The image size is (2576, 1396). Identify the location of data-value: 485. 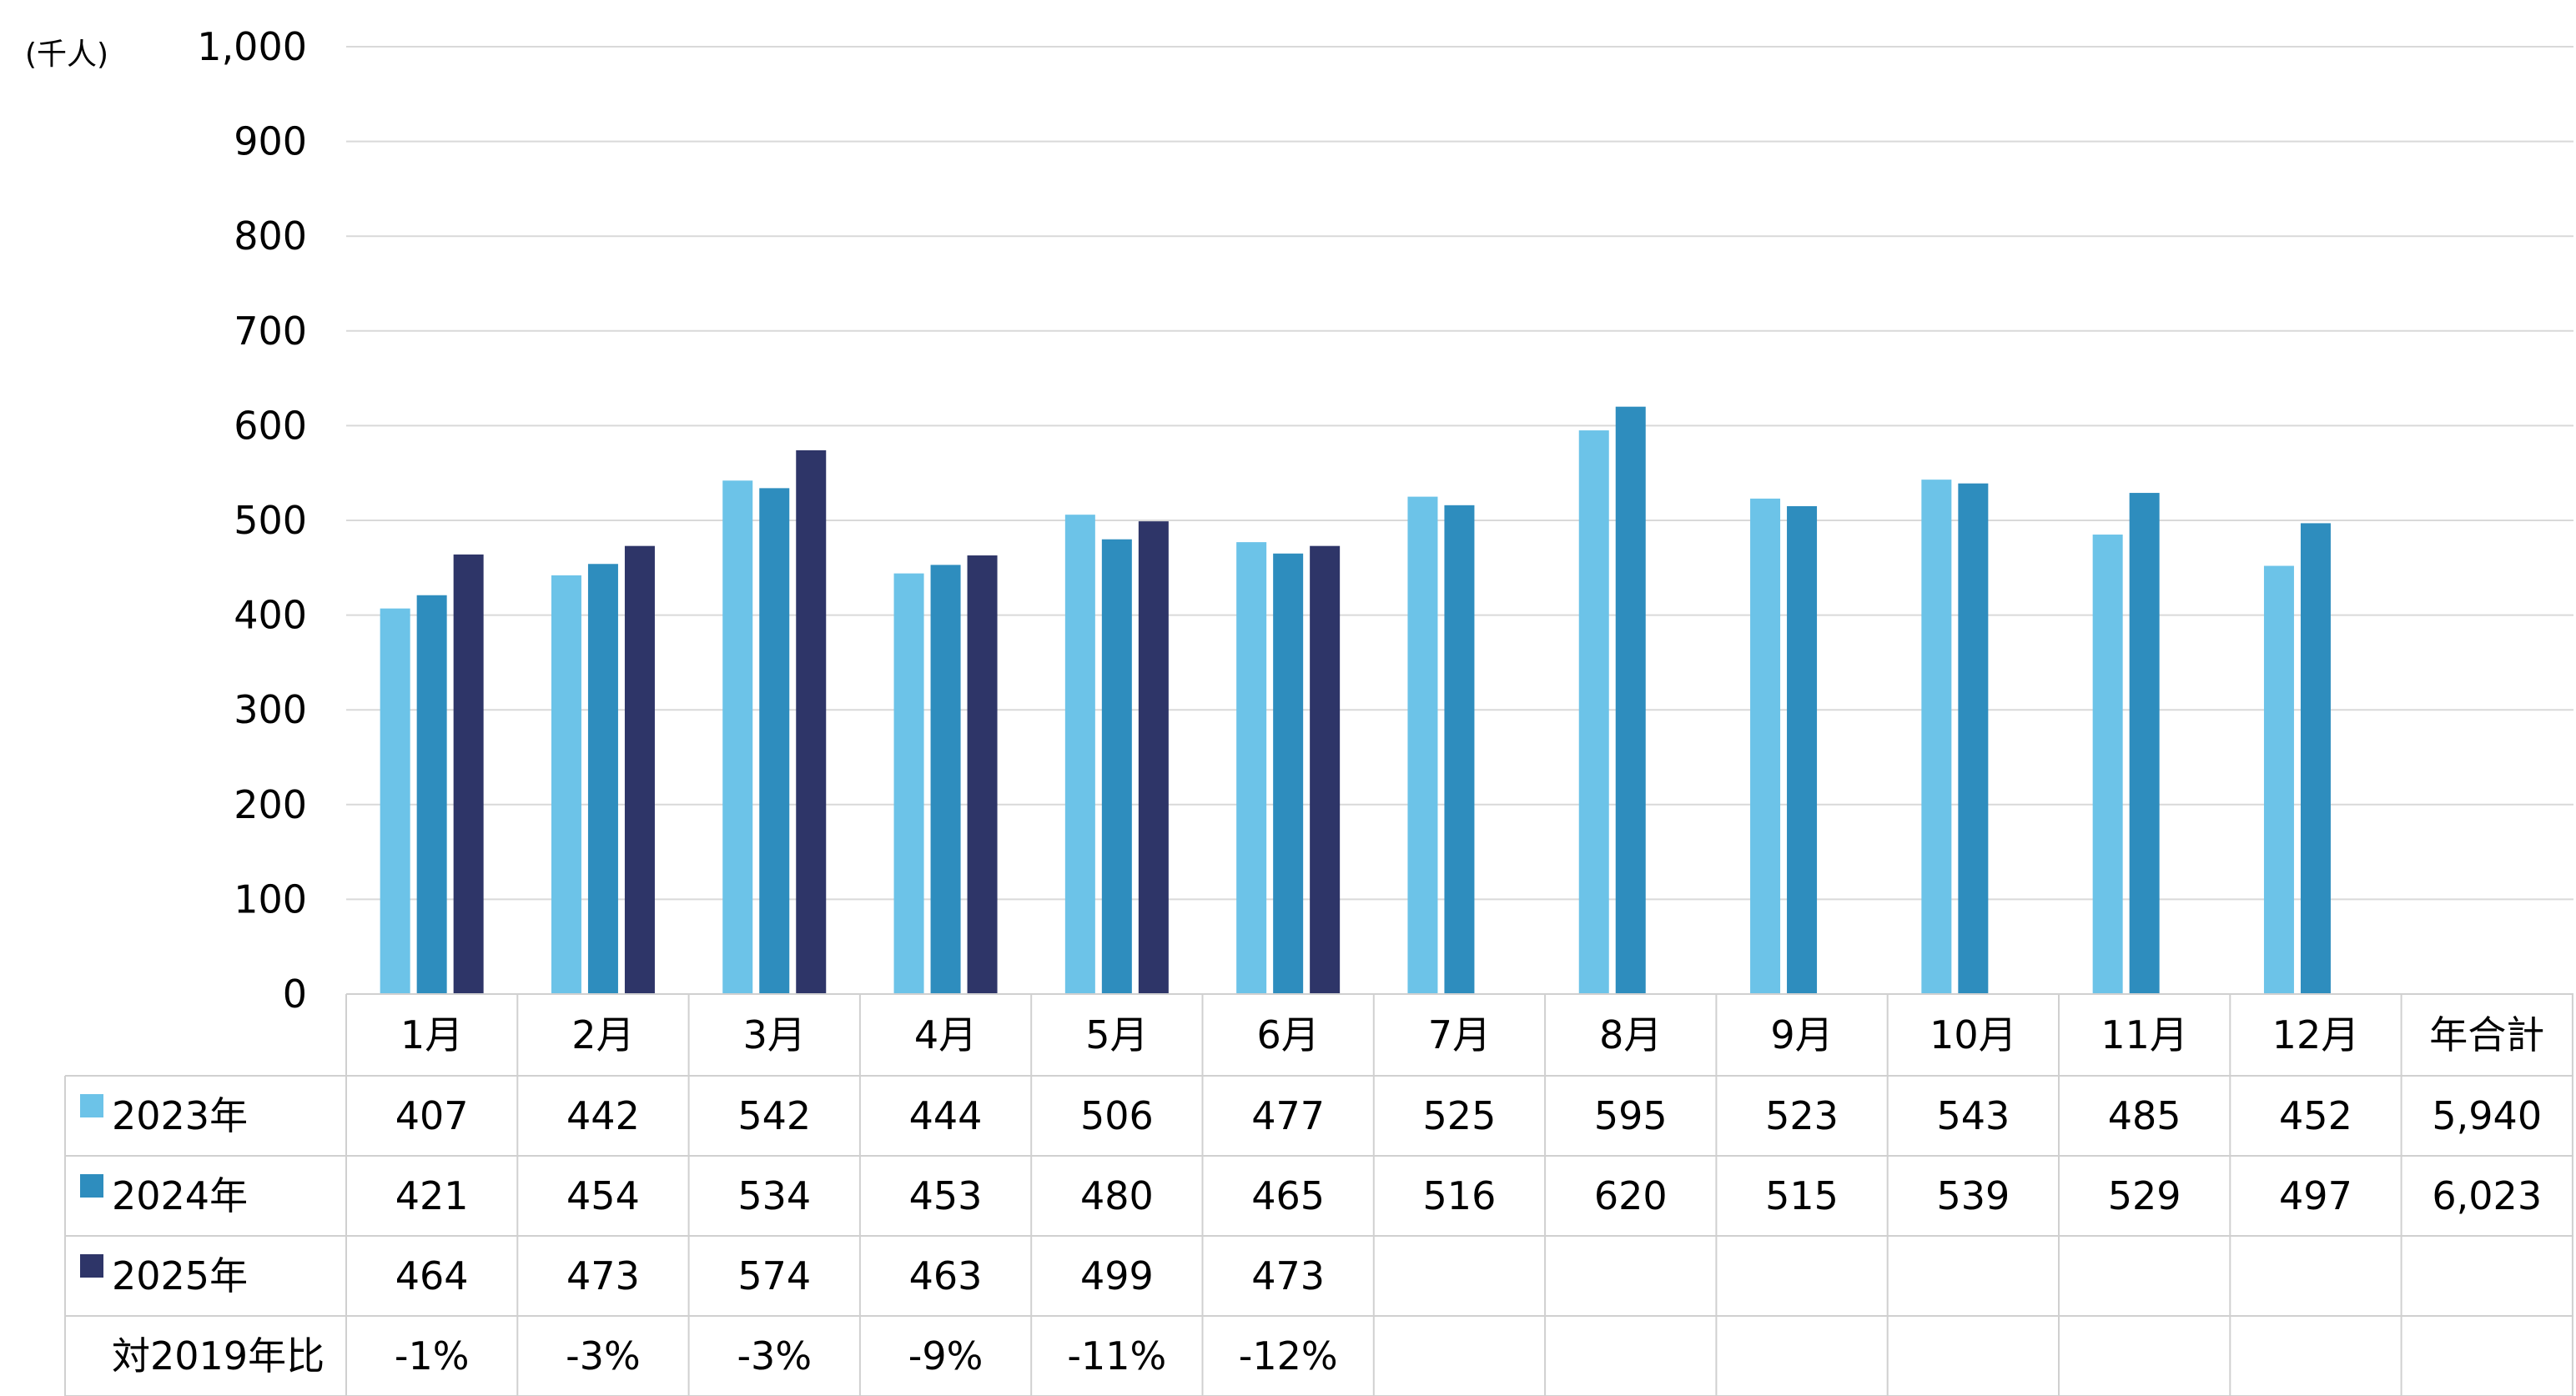
(2144, 1115).